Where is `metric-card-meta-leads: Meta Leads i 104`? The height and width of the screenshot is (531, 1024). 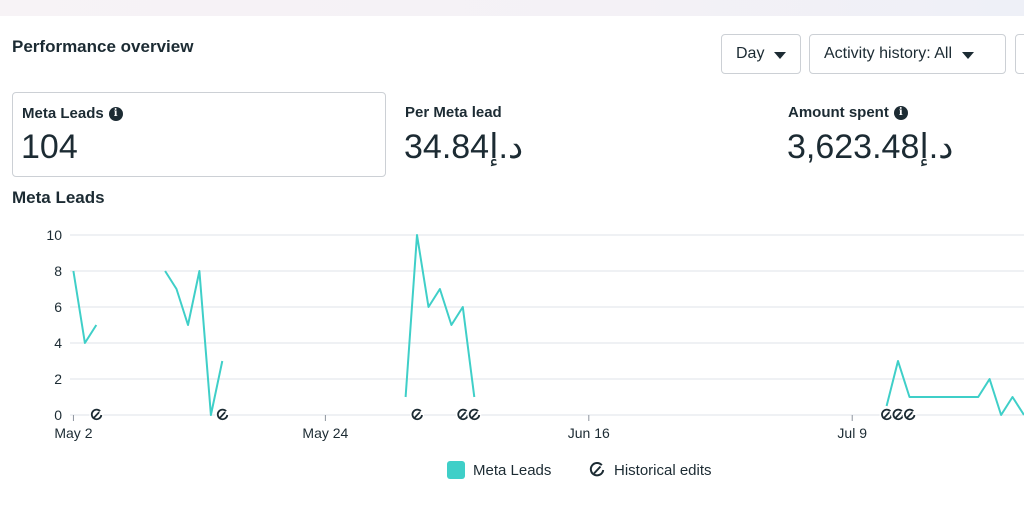
metric-card-meta-leads: Meta Leads i 104 is located at coordinates (199, 134).